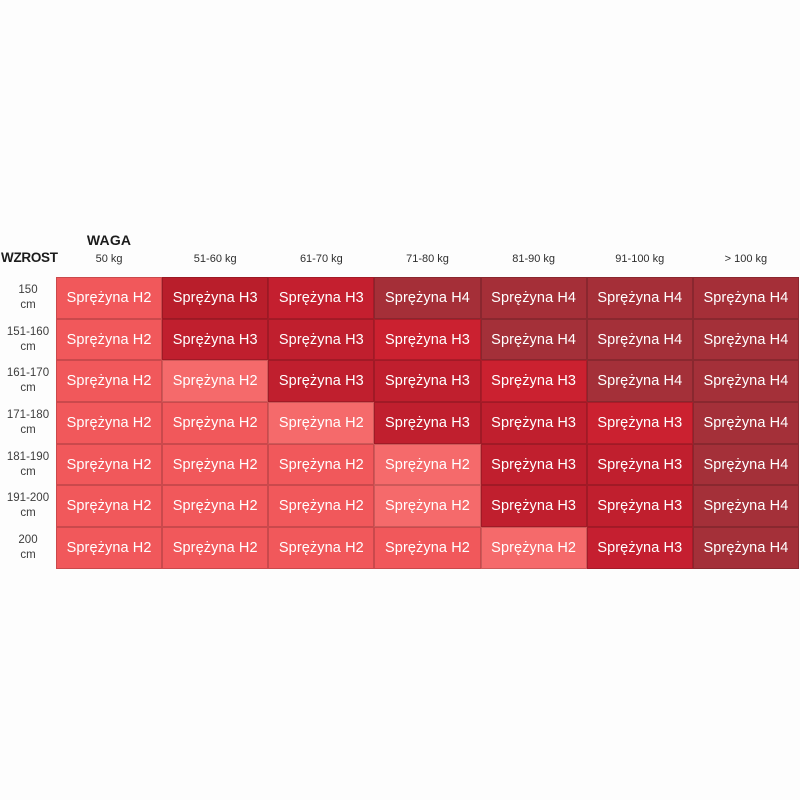 Image resolution: width=800 pixels, height=800 pixels. What do you see at coordinates (28, 289) in the screenshot?
I see `row-header-value: 150` at bounding box center [28, 289].